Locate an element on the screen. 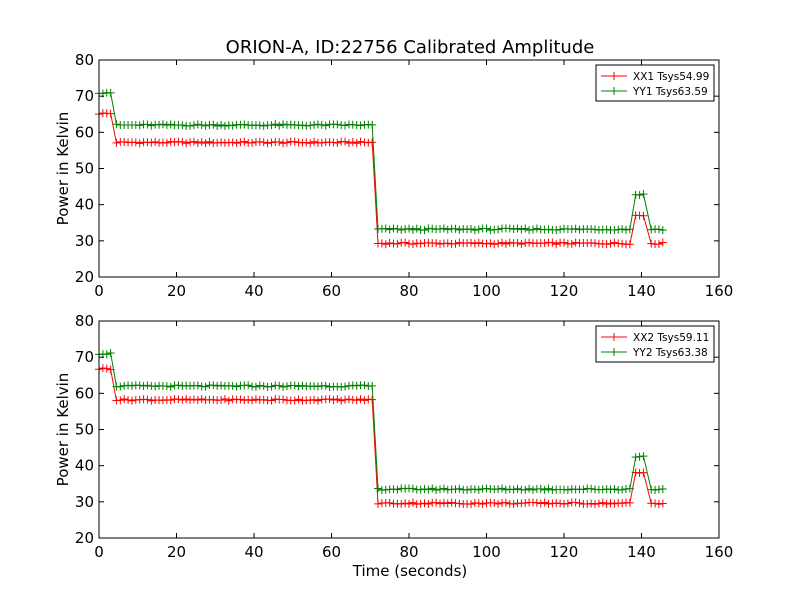 The image size is (800, 600). legend-item: YY1 Tsys63.59 is located at coordinates (654, 92).